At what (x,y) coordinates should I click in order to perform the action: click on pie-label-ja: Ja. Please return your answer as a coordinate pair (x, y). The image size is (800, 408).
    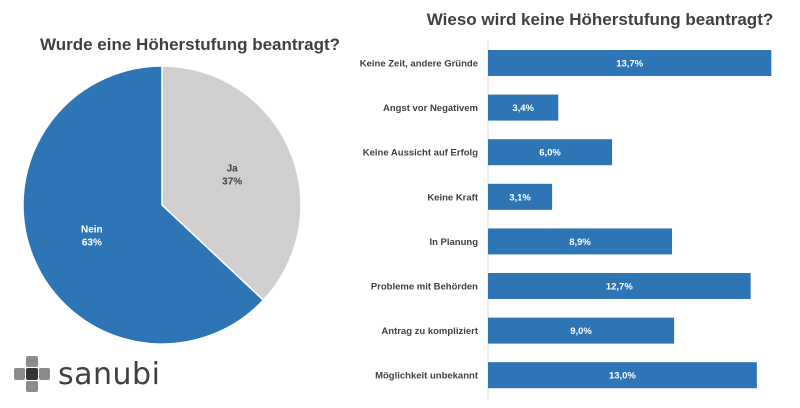
    Looking at the image, I should click on (233, 169).